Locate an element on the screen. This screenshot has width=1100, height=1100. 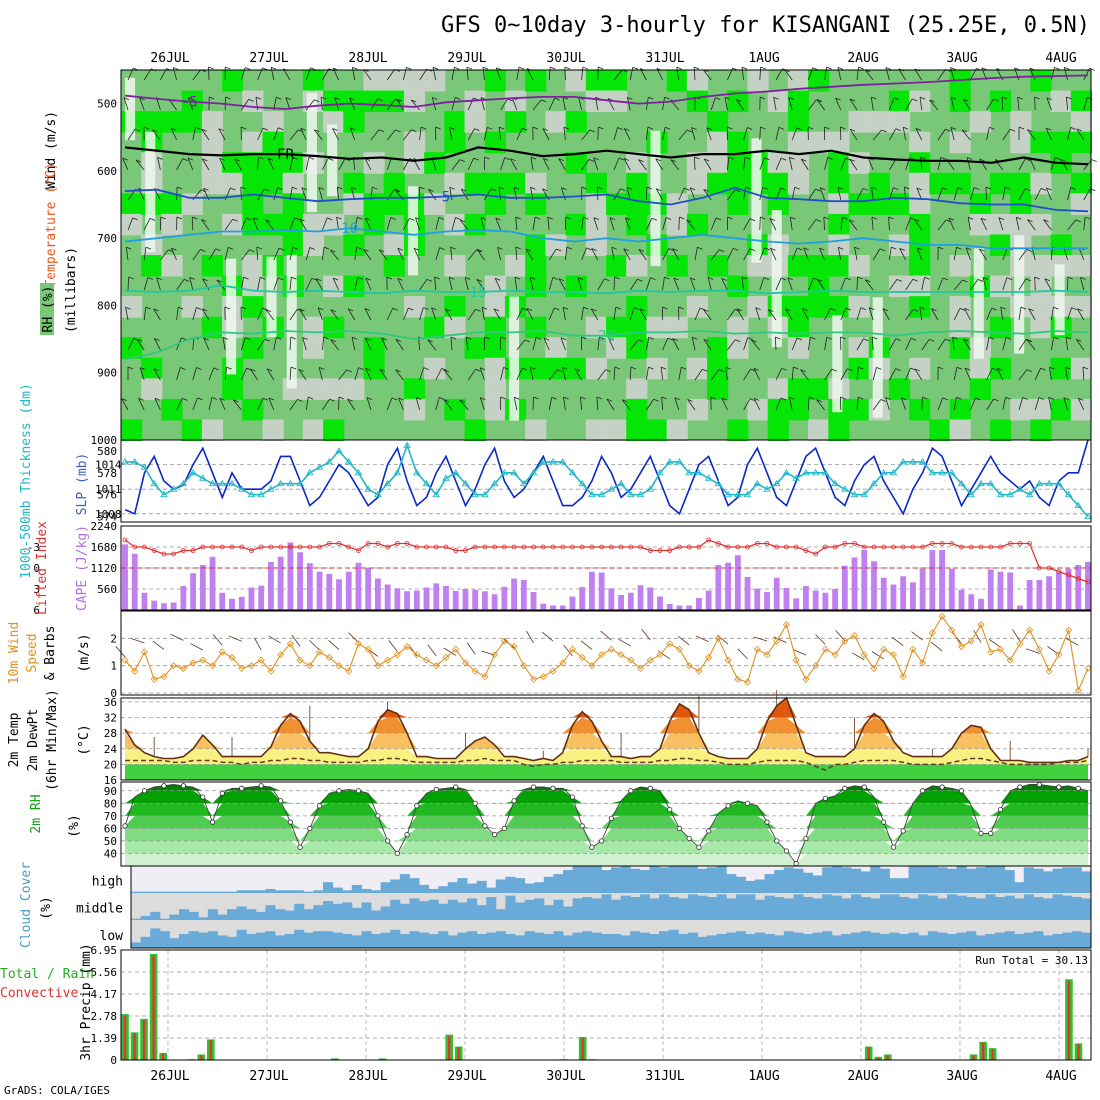
lifted-index-line is located at coordinates (606, 561).